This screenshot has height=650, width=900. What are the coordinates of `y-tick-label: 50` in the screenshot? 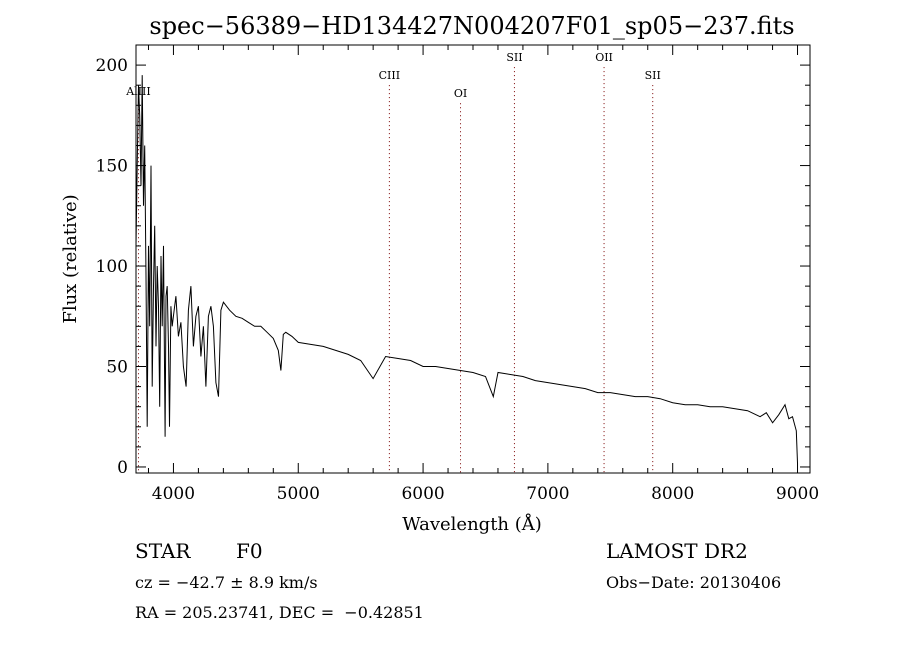 It's located at (117, 368).